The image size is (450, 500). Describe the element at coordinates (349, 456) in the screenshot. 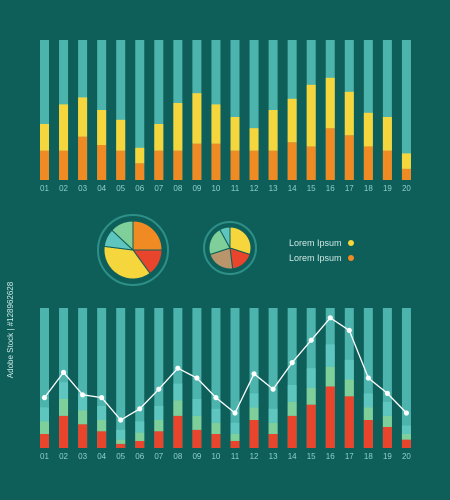

I see `x-tick-label: 17` at that location.